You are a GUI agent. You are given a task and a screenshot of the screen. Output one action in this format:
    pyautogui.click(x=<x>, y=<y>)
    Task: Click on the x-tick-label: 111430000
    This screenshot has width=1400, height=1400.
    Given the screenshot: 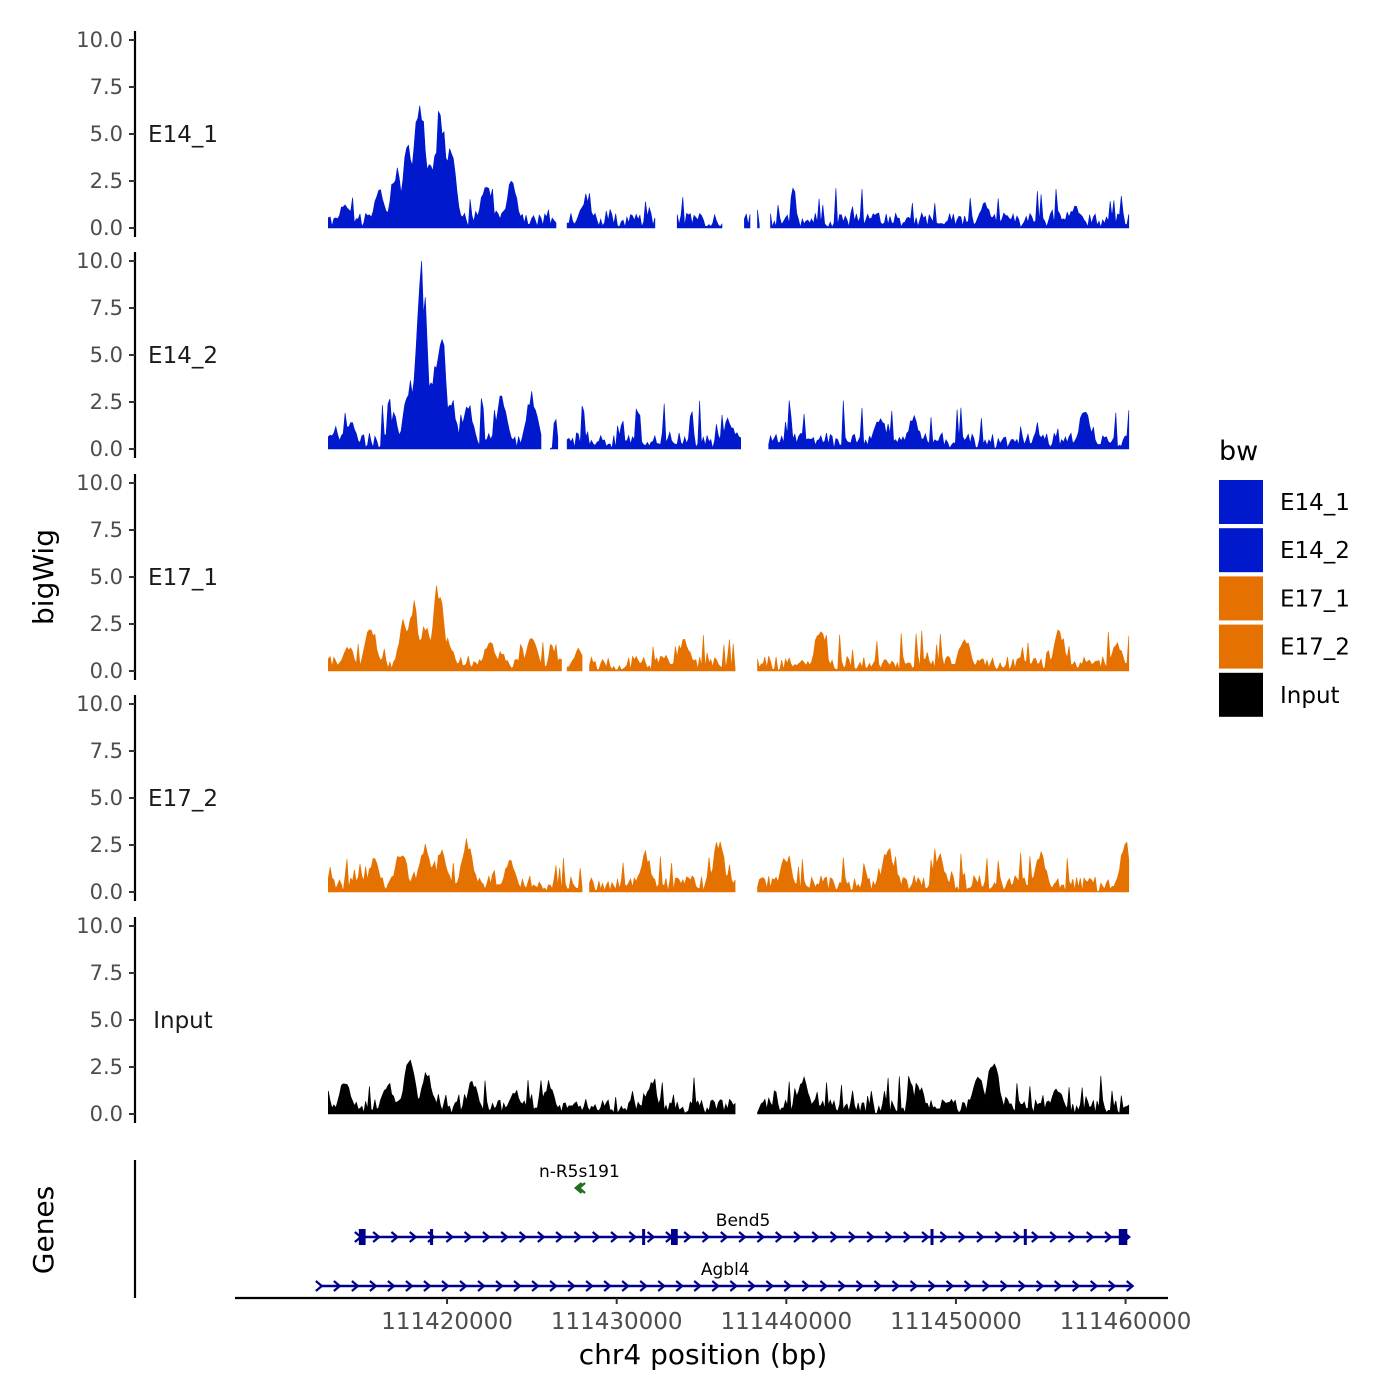 What is the action you would take?
    pyautogui.click(x=617, y=1322)
    